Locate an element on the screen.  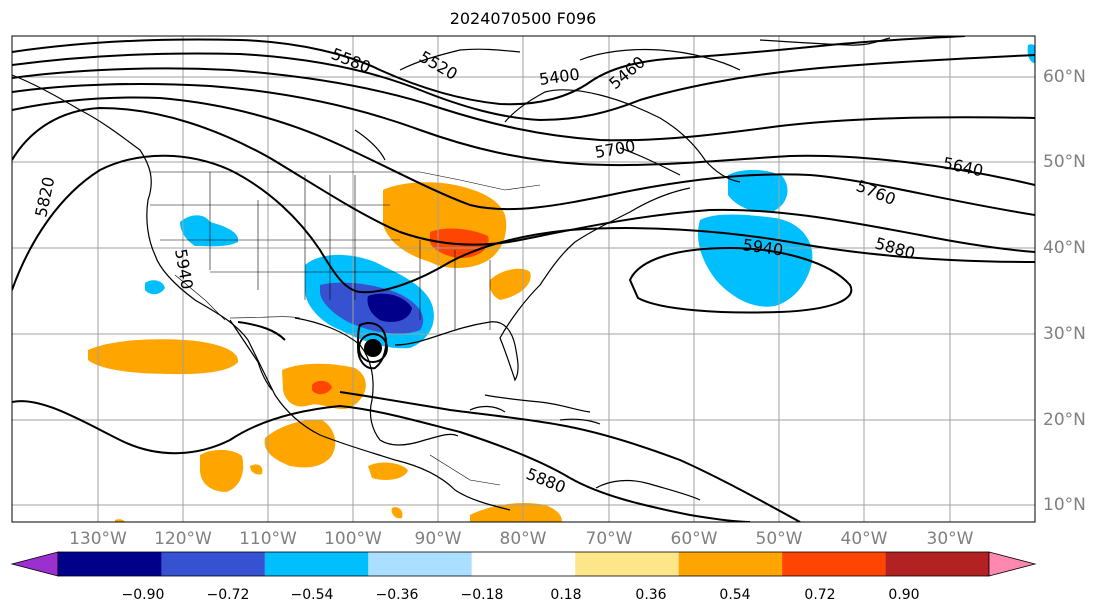
colorbar-tick-label: 0.36 is located at coordinates (651, 595).